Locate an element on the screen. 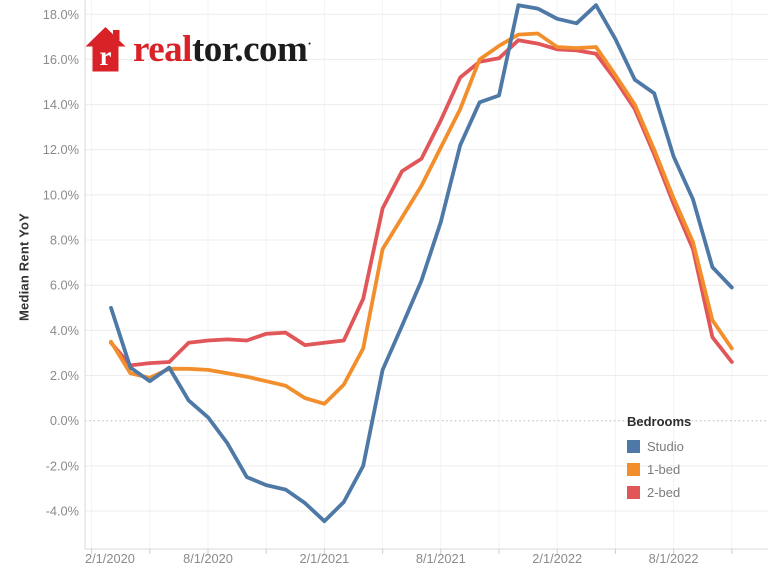  legend-item-label: 2-bed is located at coordinates (664, 492).